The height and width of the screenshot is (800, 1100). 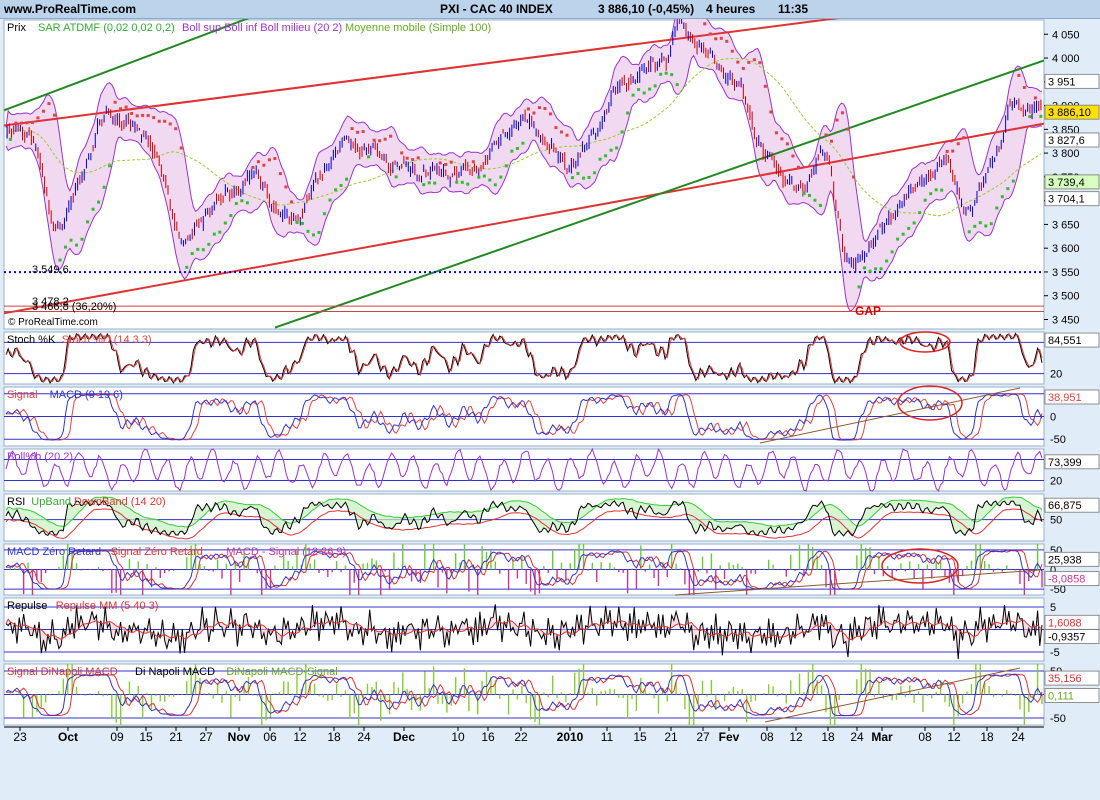 I want to click on dinapoli-macd, so click(x=524, y=695).